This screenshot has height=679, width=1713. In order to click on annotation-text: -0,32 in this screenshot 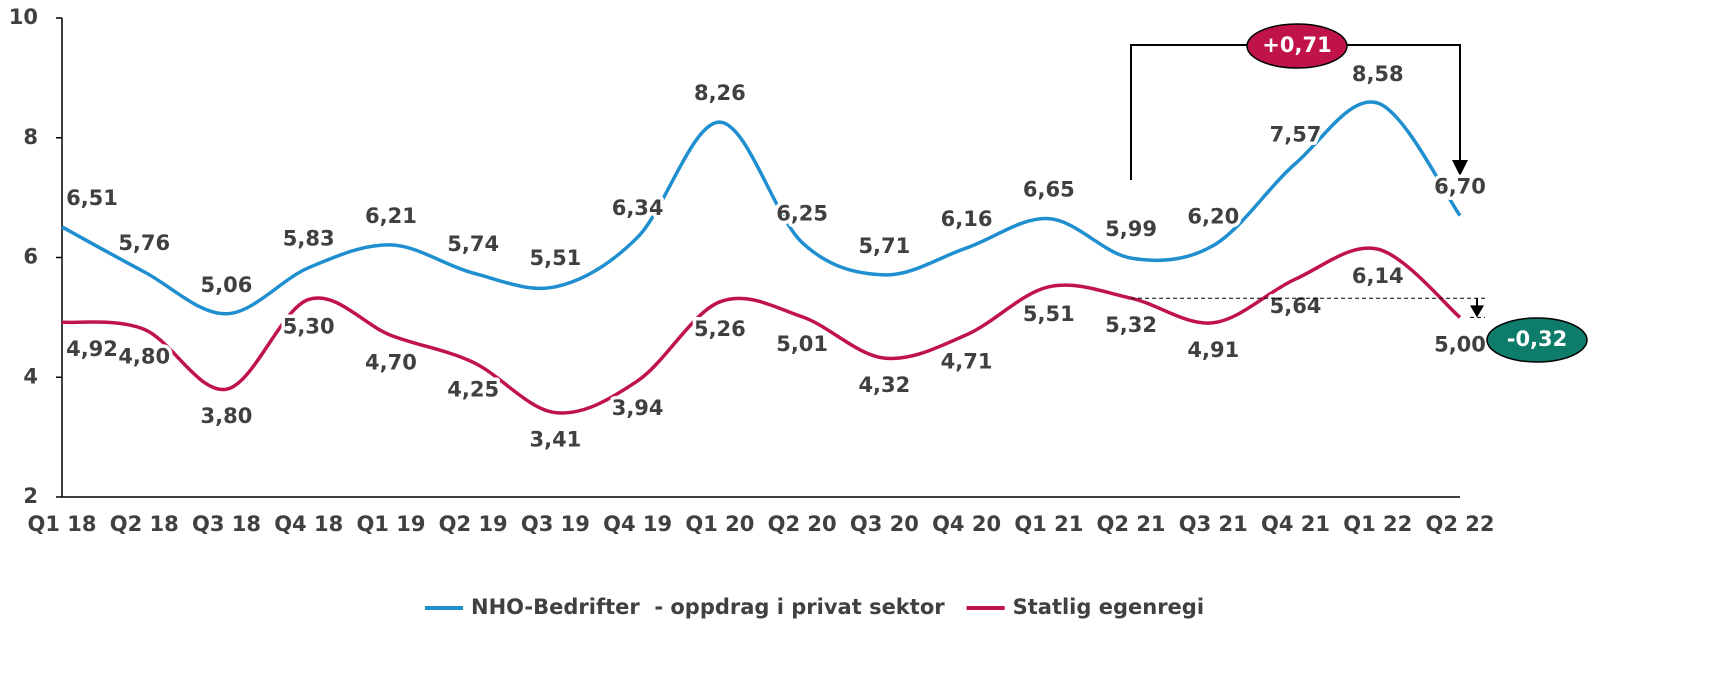, I will do `click(1537, 339)`.